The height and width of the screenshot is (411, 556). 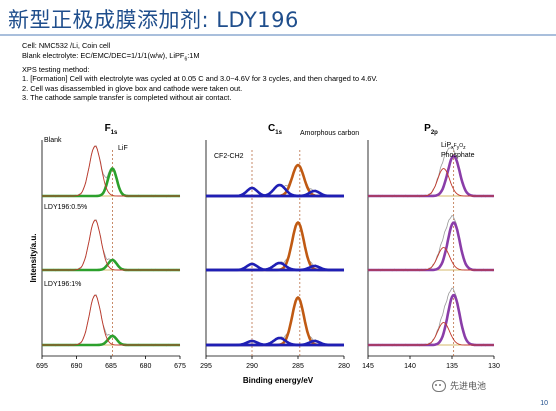 I want to click on fit-peak-green, so click(x=111, y=182).